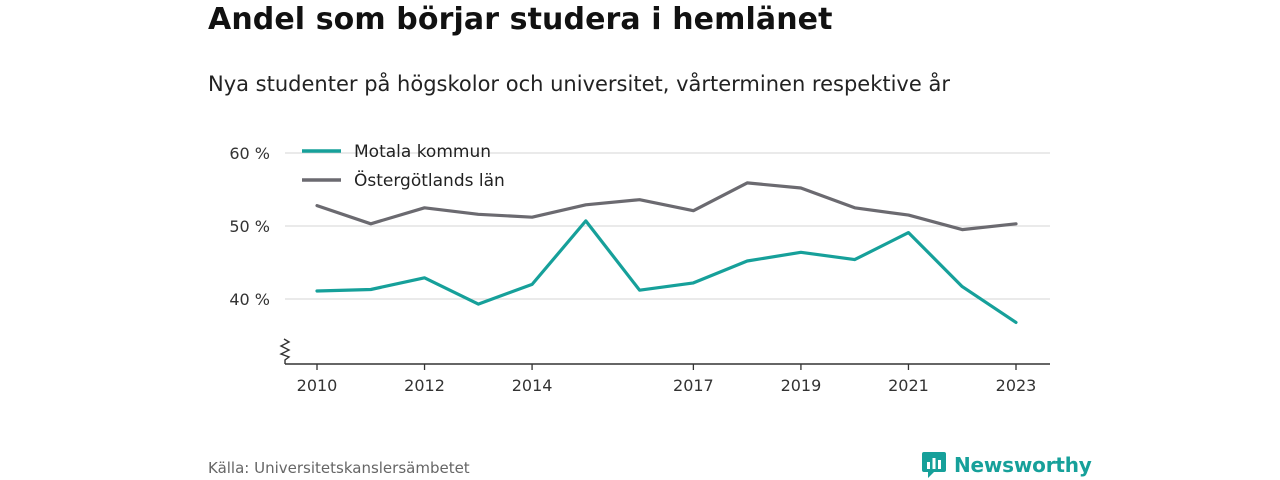 This screenshot has height=480, width=1280. I want to click on x-tick-label: 2014, so click(532, 385).